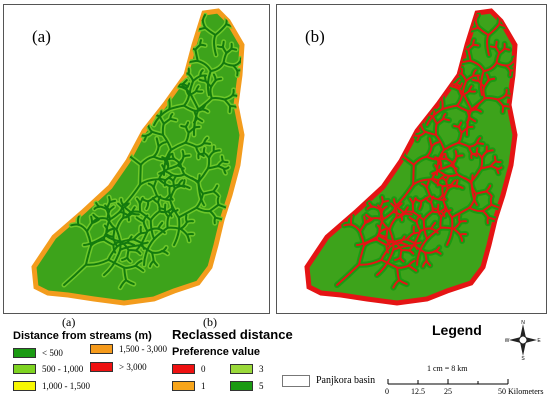 This screenshot has width=550, height=401. I want to click on legend-label: < 500, so click(52, 353).